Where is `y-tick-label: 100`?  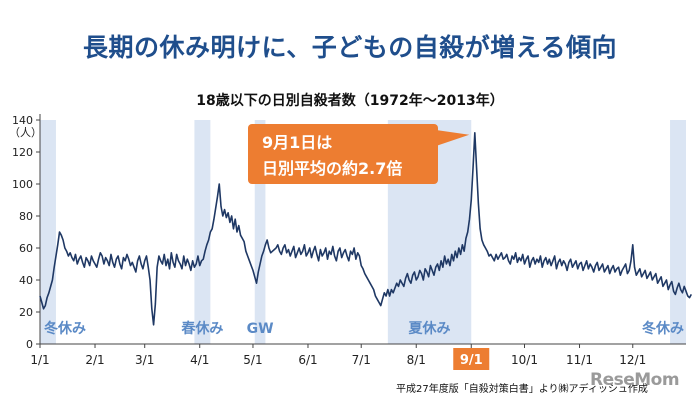
y-tick-label: 100 is located at coordinates (22, 184).